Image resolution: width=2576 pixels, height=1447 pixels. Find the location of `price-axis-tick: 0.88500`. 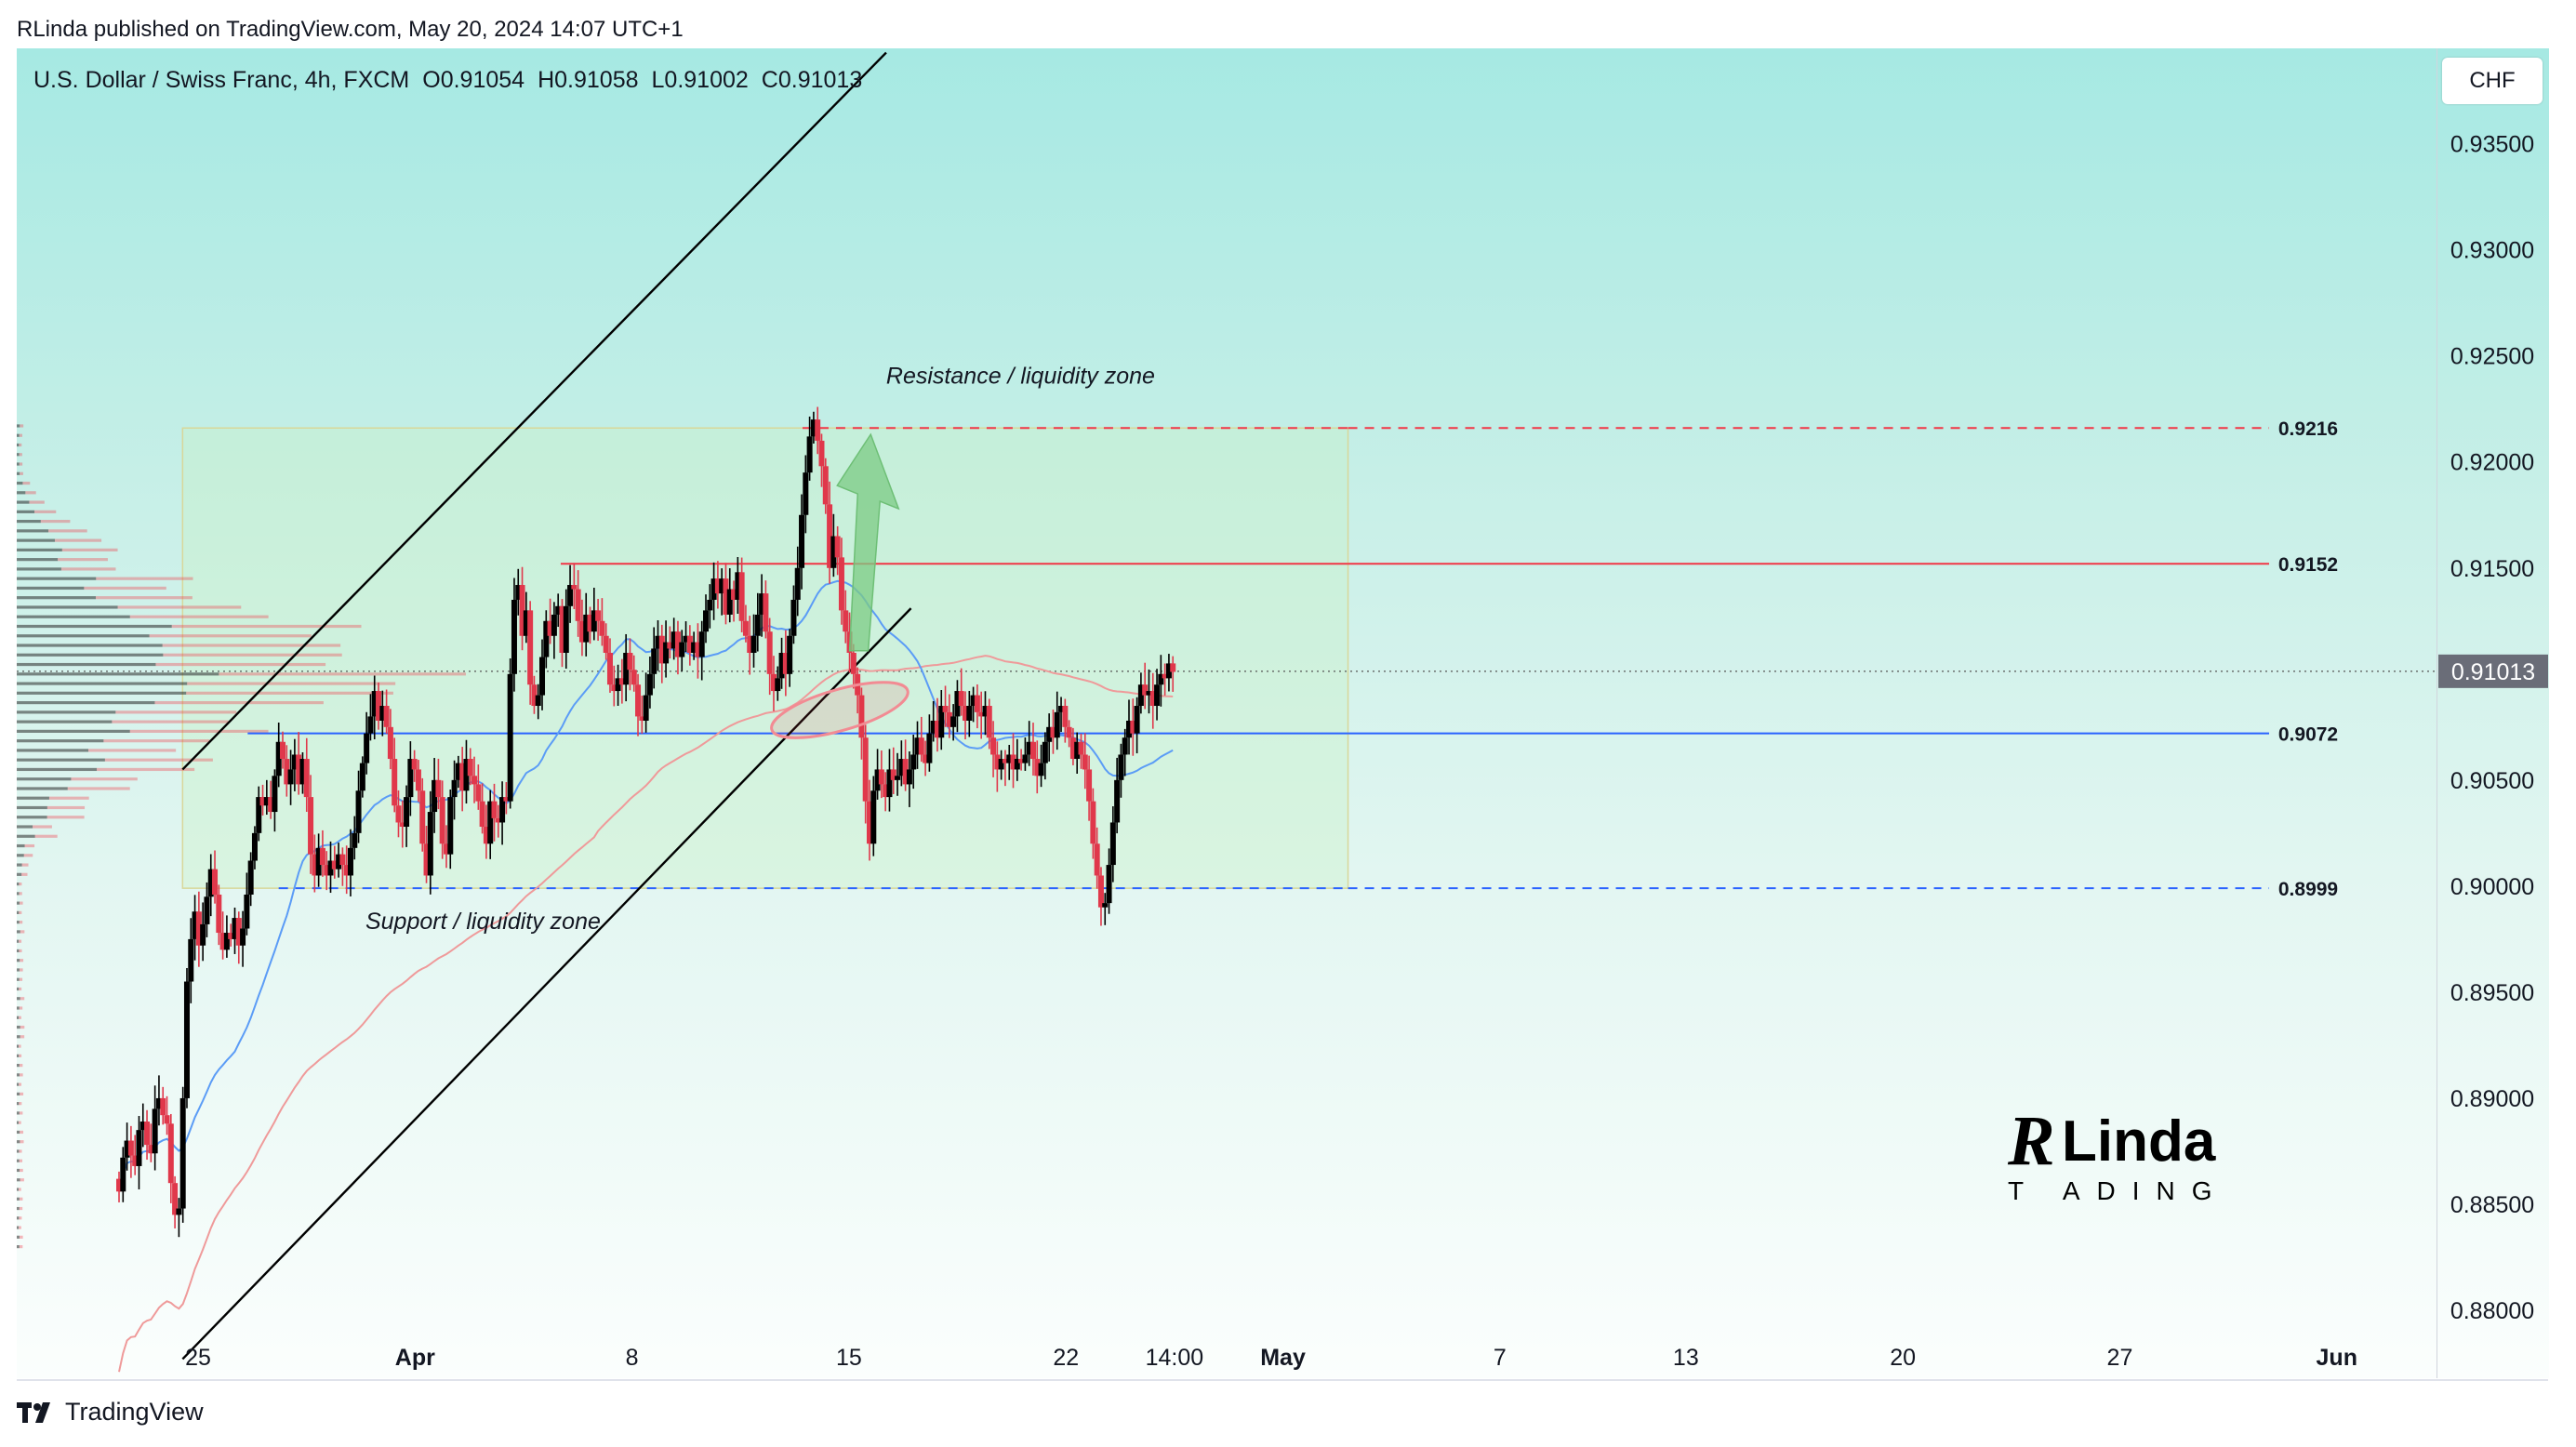

price-axis-tick: 0.88500 is located at coordinates (2492, 1205).